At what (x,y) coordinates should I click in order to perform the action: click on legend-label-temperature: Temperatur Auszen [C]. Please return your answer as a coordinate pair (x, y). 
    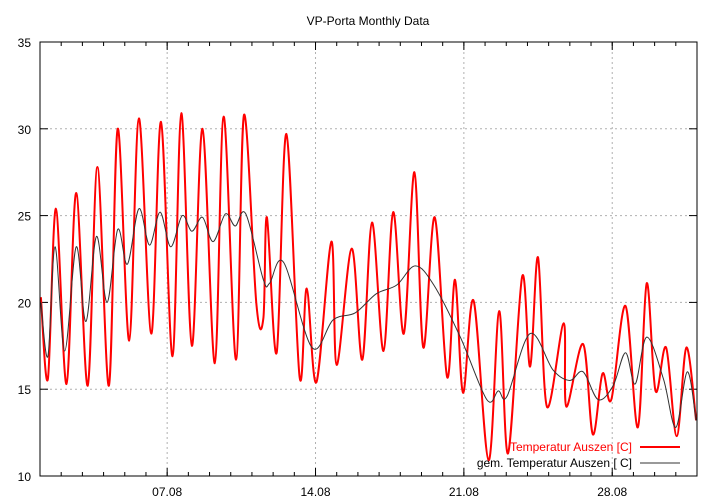
    Looking at the image, I should click on (571, 447).